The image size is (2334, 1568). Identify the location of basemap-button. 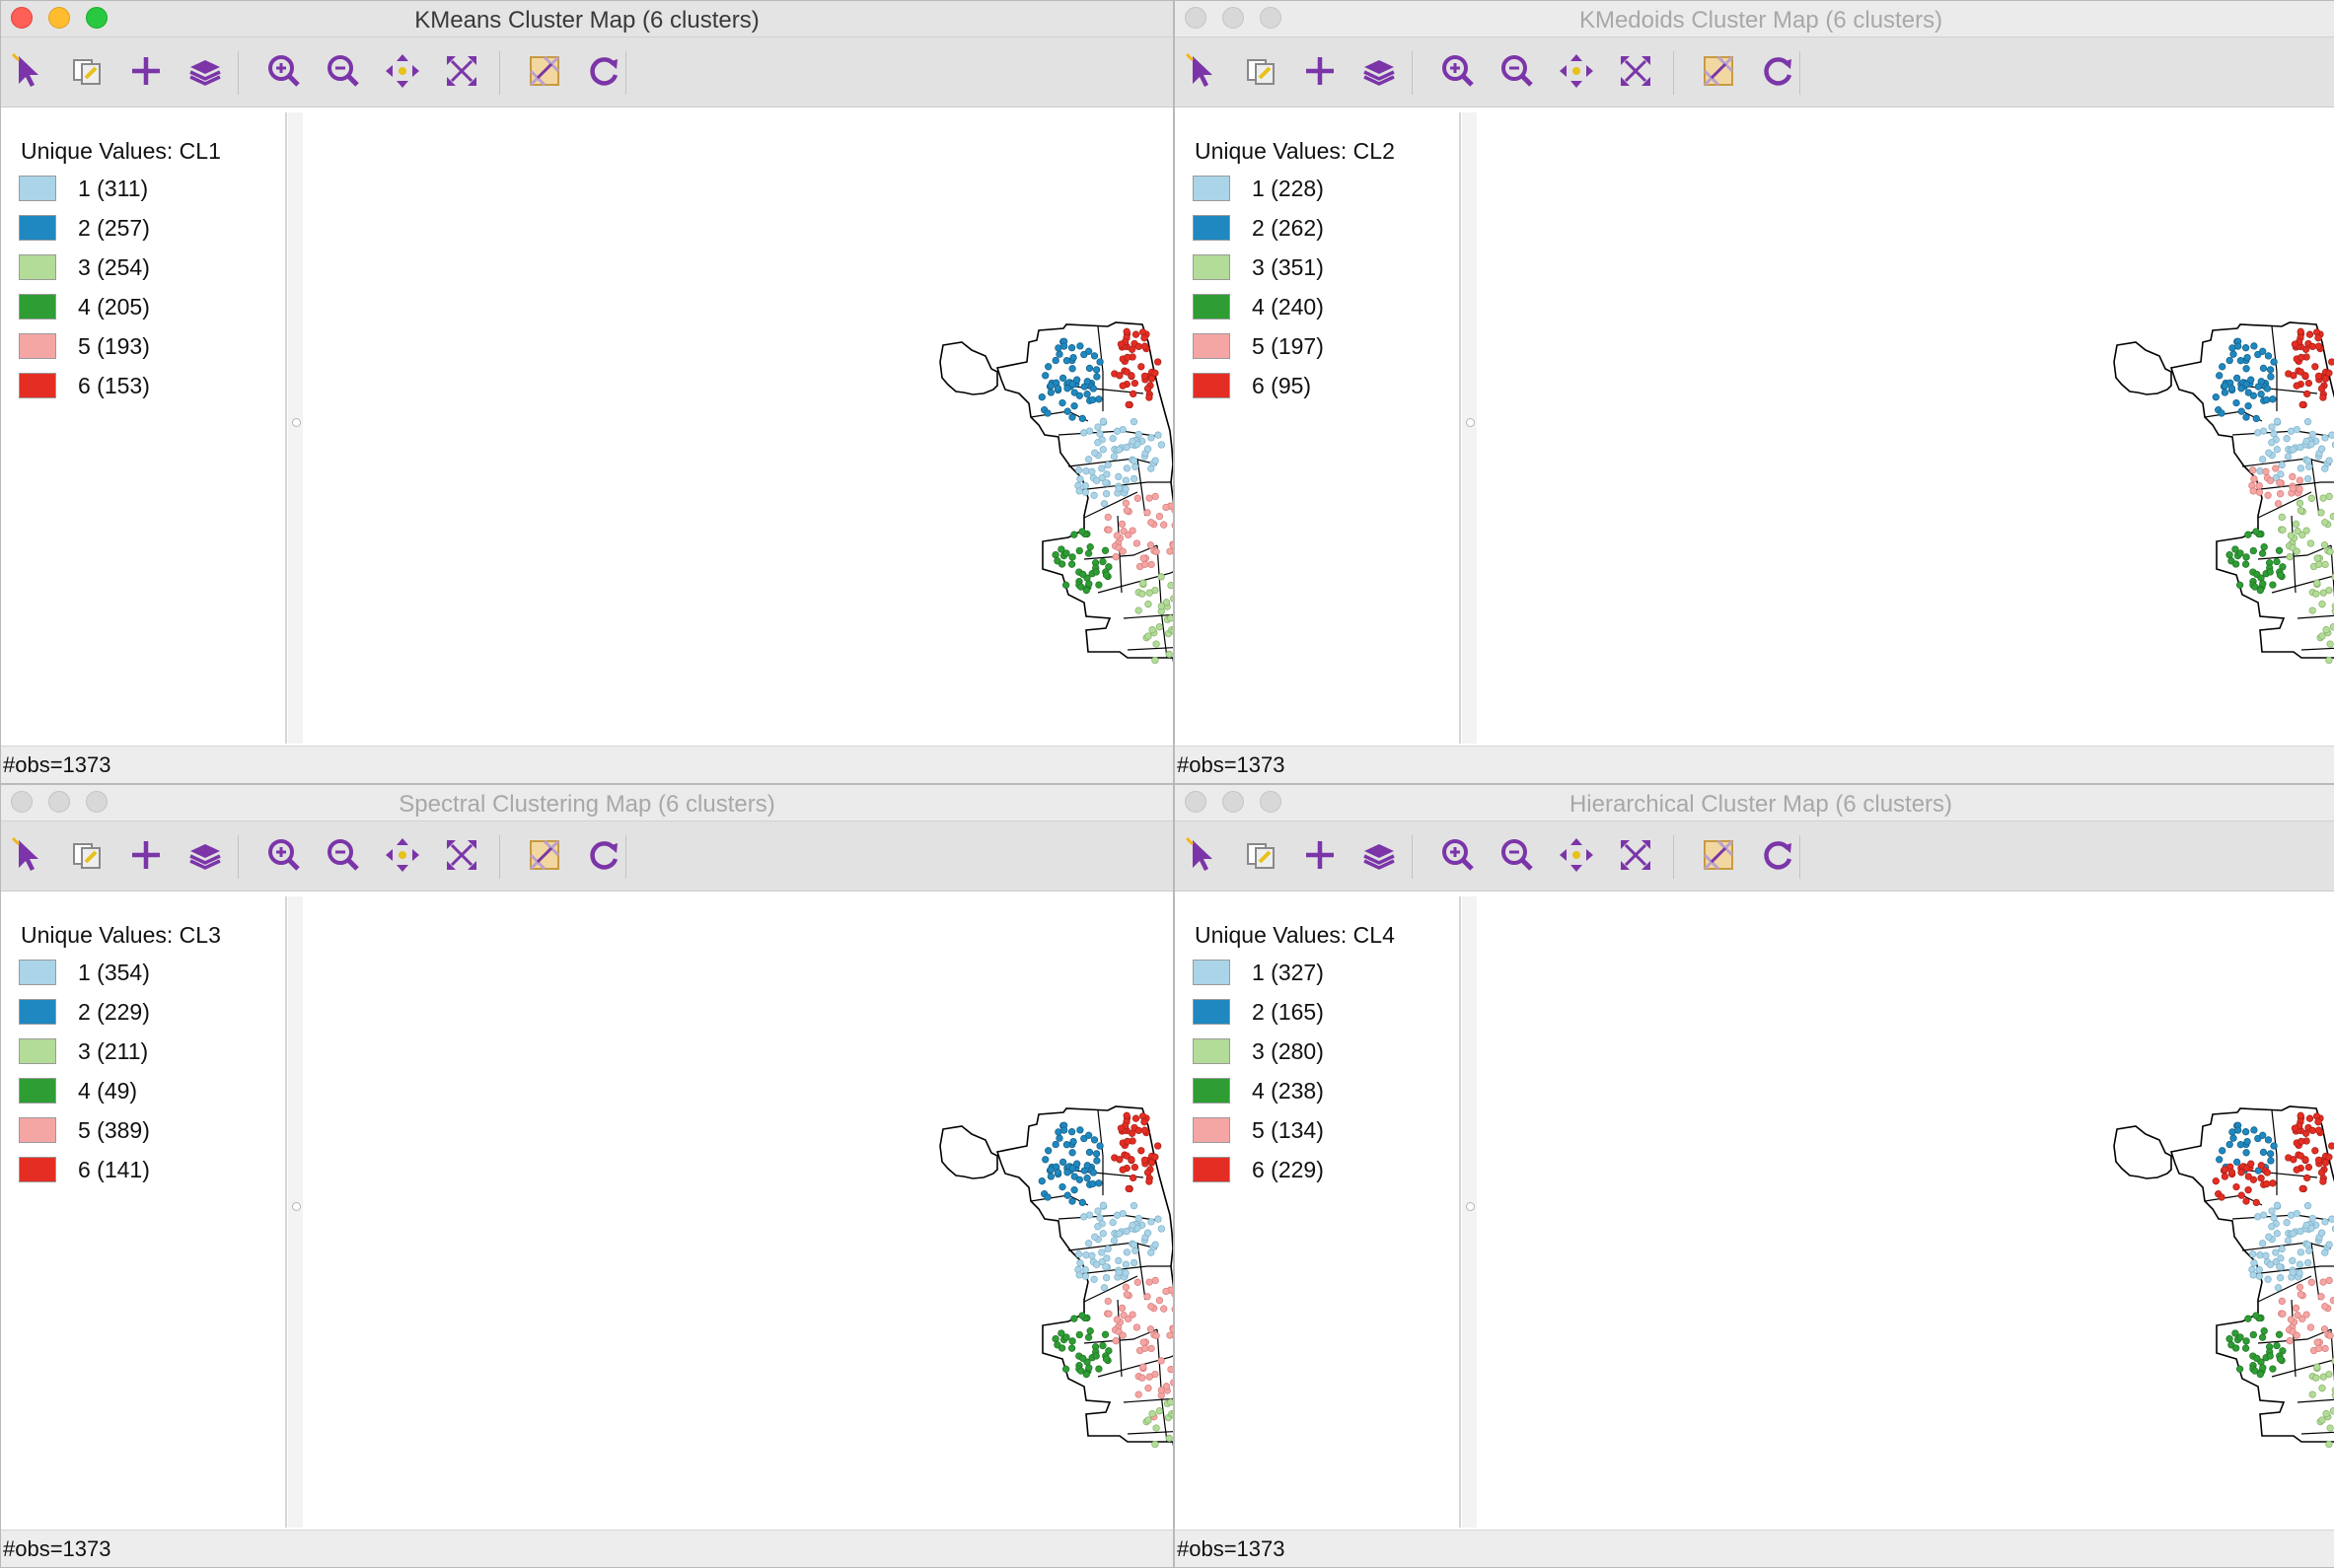
(544, 73).